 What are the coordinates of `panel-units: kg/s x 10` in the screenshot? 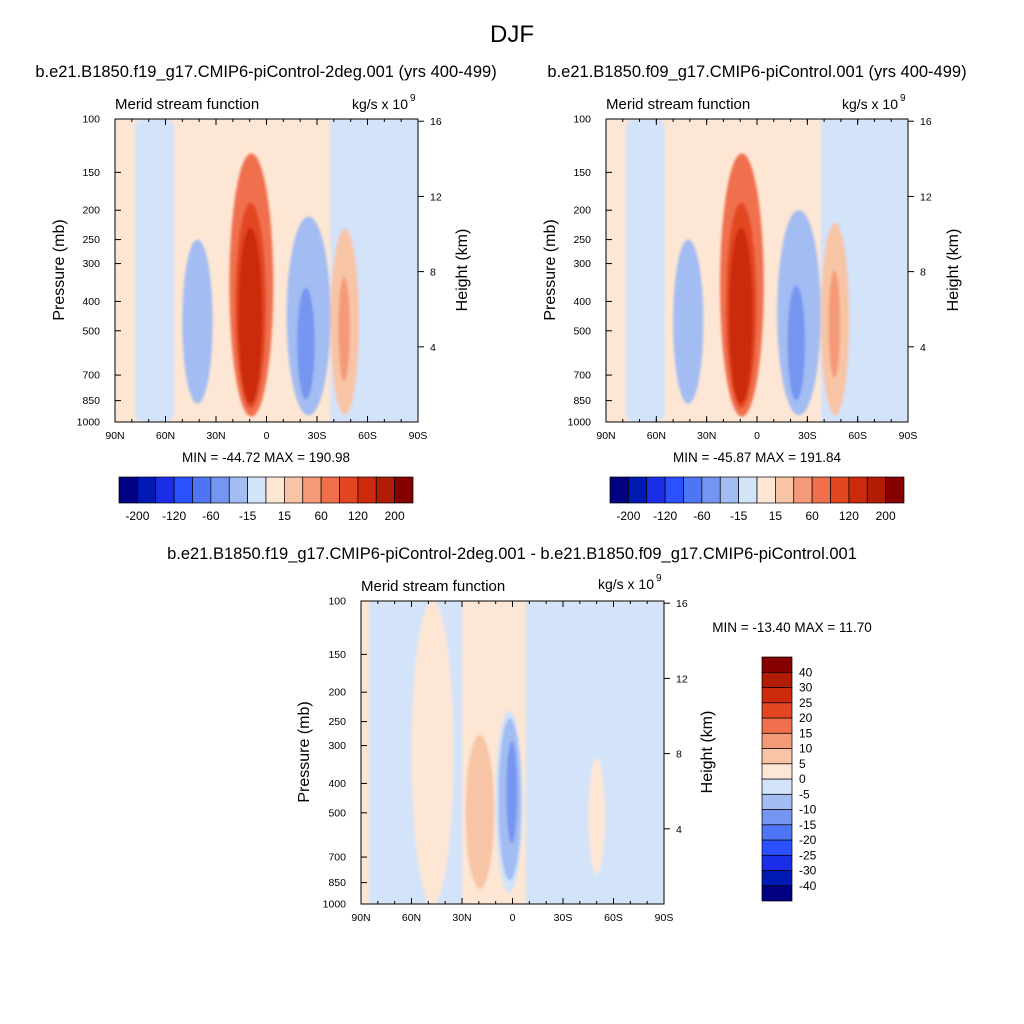 It's located at (380, 104).